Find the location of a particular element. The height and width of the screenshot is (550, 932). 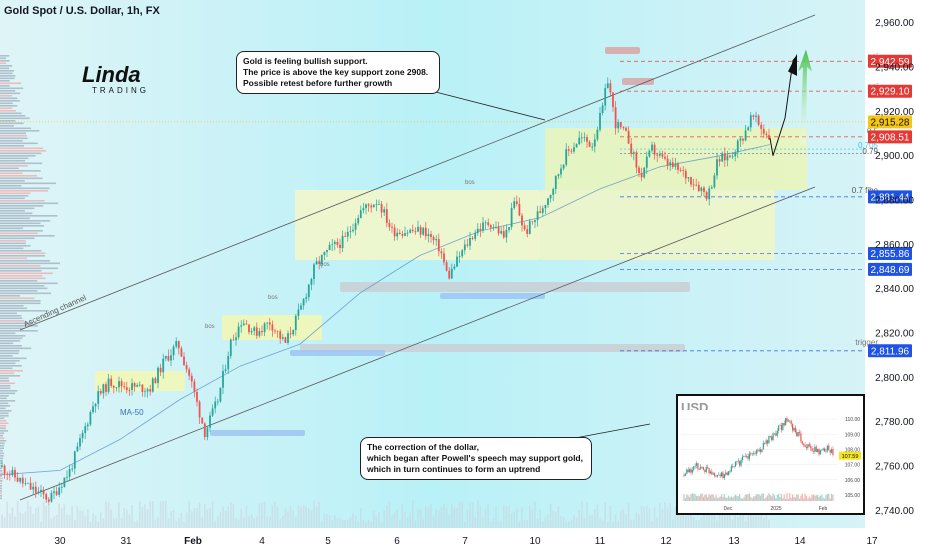

y-tick-label: 2,840.00 is located at coordinates (894, 289).